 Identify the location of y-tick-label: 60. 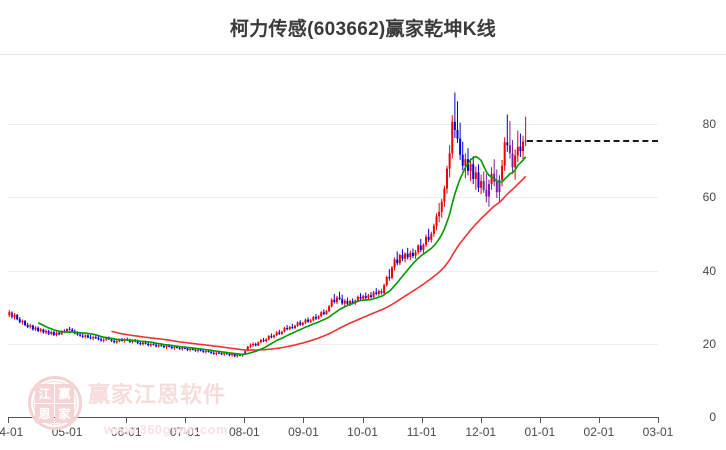
(709, 197).